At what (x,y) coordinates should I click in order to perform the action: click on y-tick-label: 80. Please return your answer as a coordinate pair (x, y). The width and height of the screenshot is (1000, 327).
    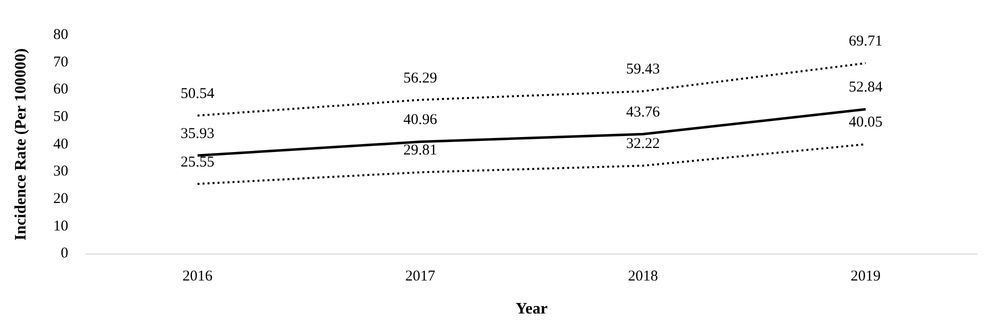
    Looking at the image, I should click on (60, 34).